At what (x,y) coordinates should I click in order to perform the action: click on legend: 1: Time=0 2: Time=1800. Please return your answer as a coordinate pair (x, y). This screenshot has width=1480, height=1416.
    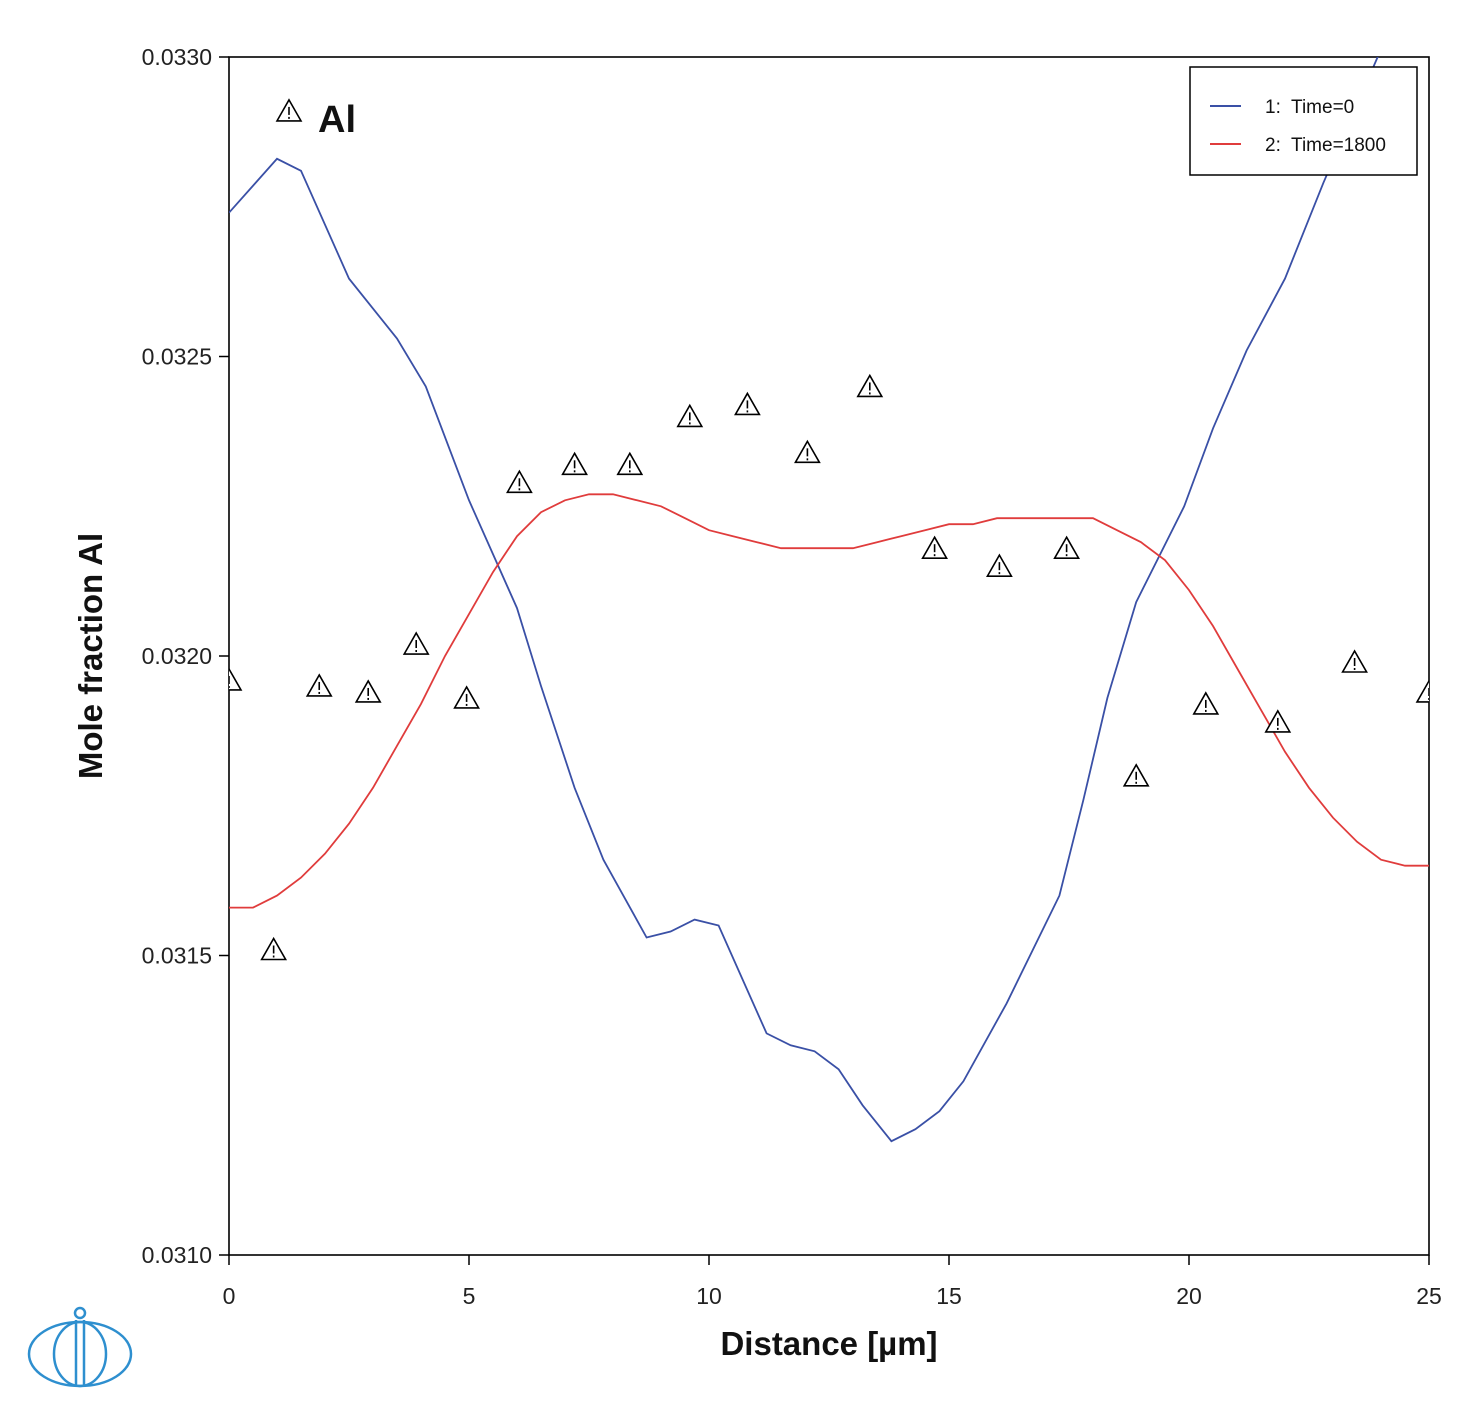
    Looking at the image, I should click on (1303, 121).